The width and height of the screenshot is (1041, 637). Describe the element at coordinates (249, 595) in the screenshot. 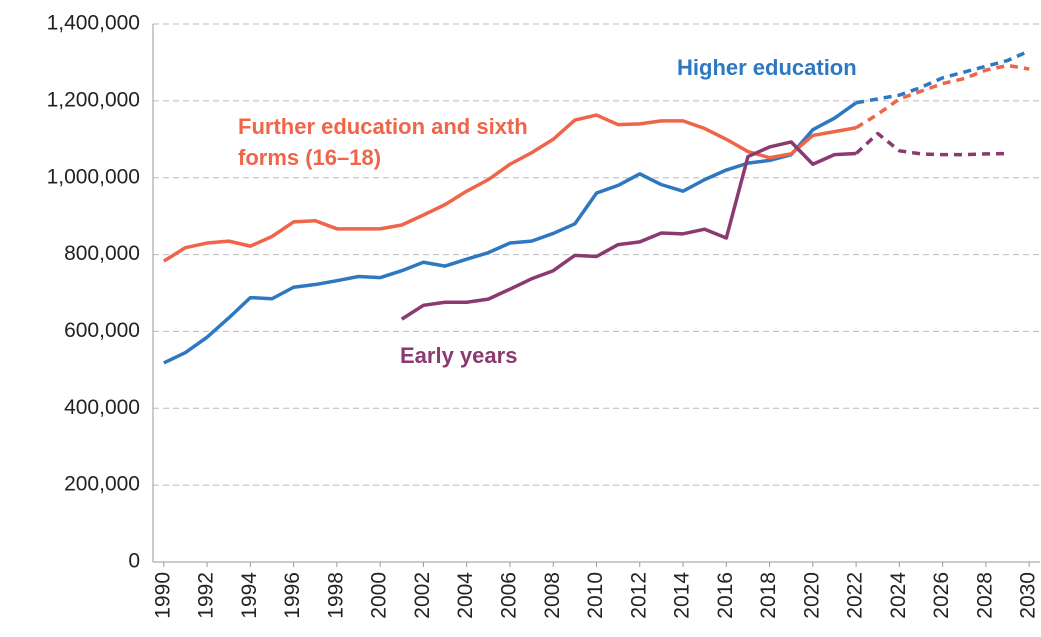

I see `x-tick-label: 1994` at that location.